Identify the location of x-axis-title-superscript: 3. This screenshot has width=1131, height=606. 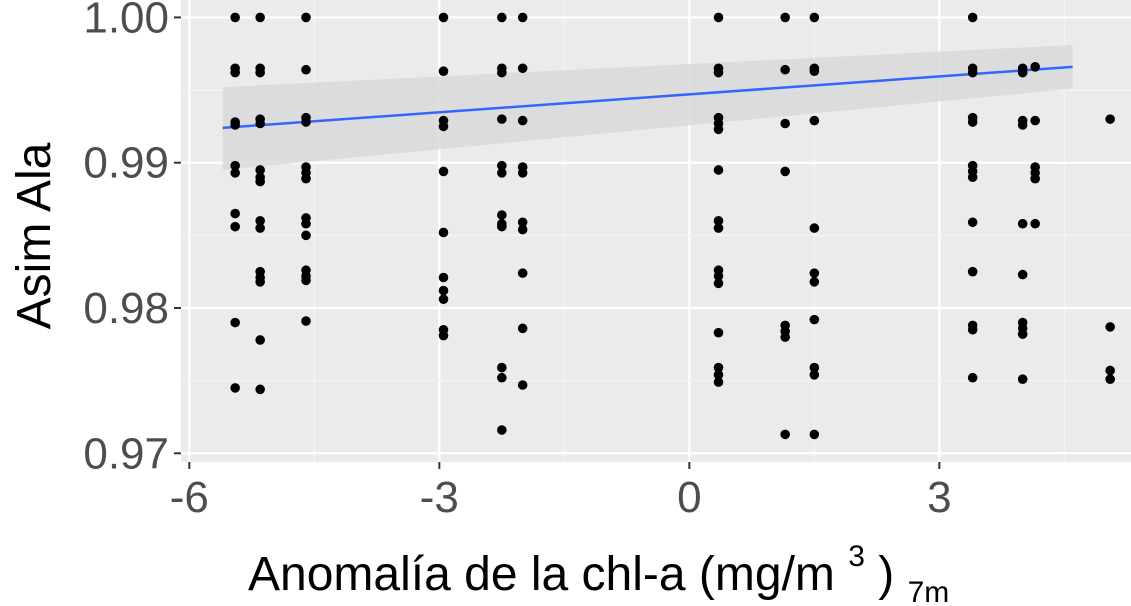
(856, 556).